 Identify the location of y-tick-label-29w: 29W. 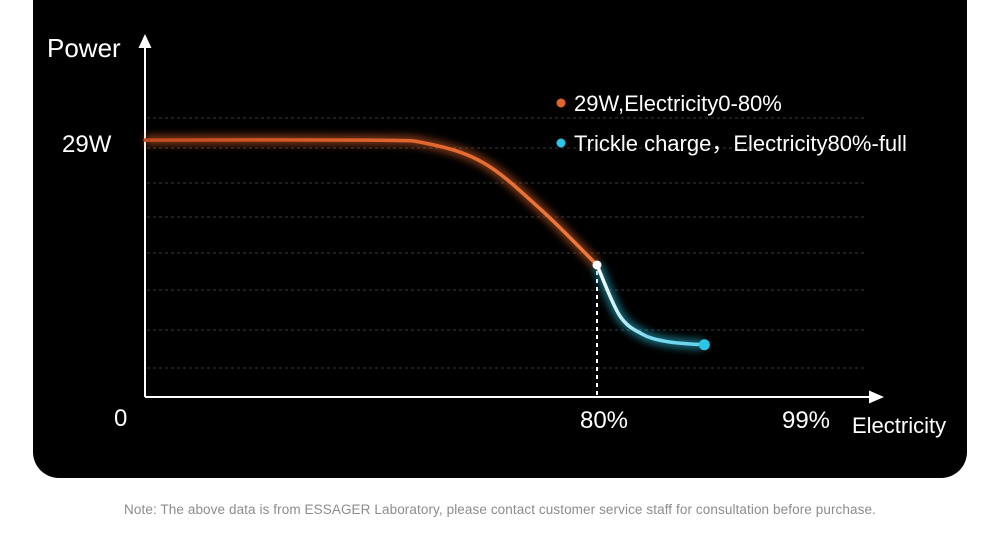
(87, 144).